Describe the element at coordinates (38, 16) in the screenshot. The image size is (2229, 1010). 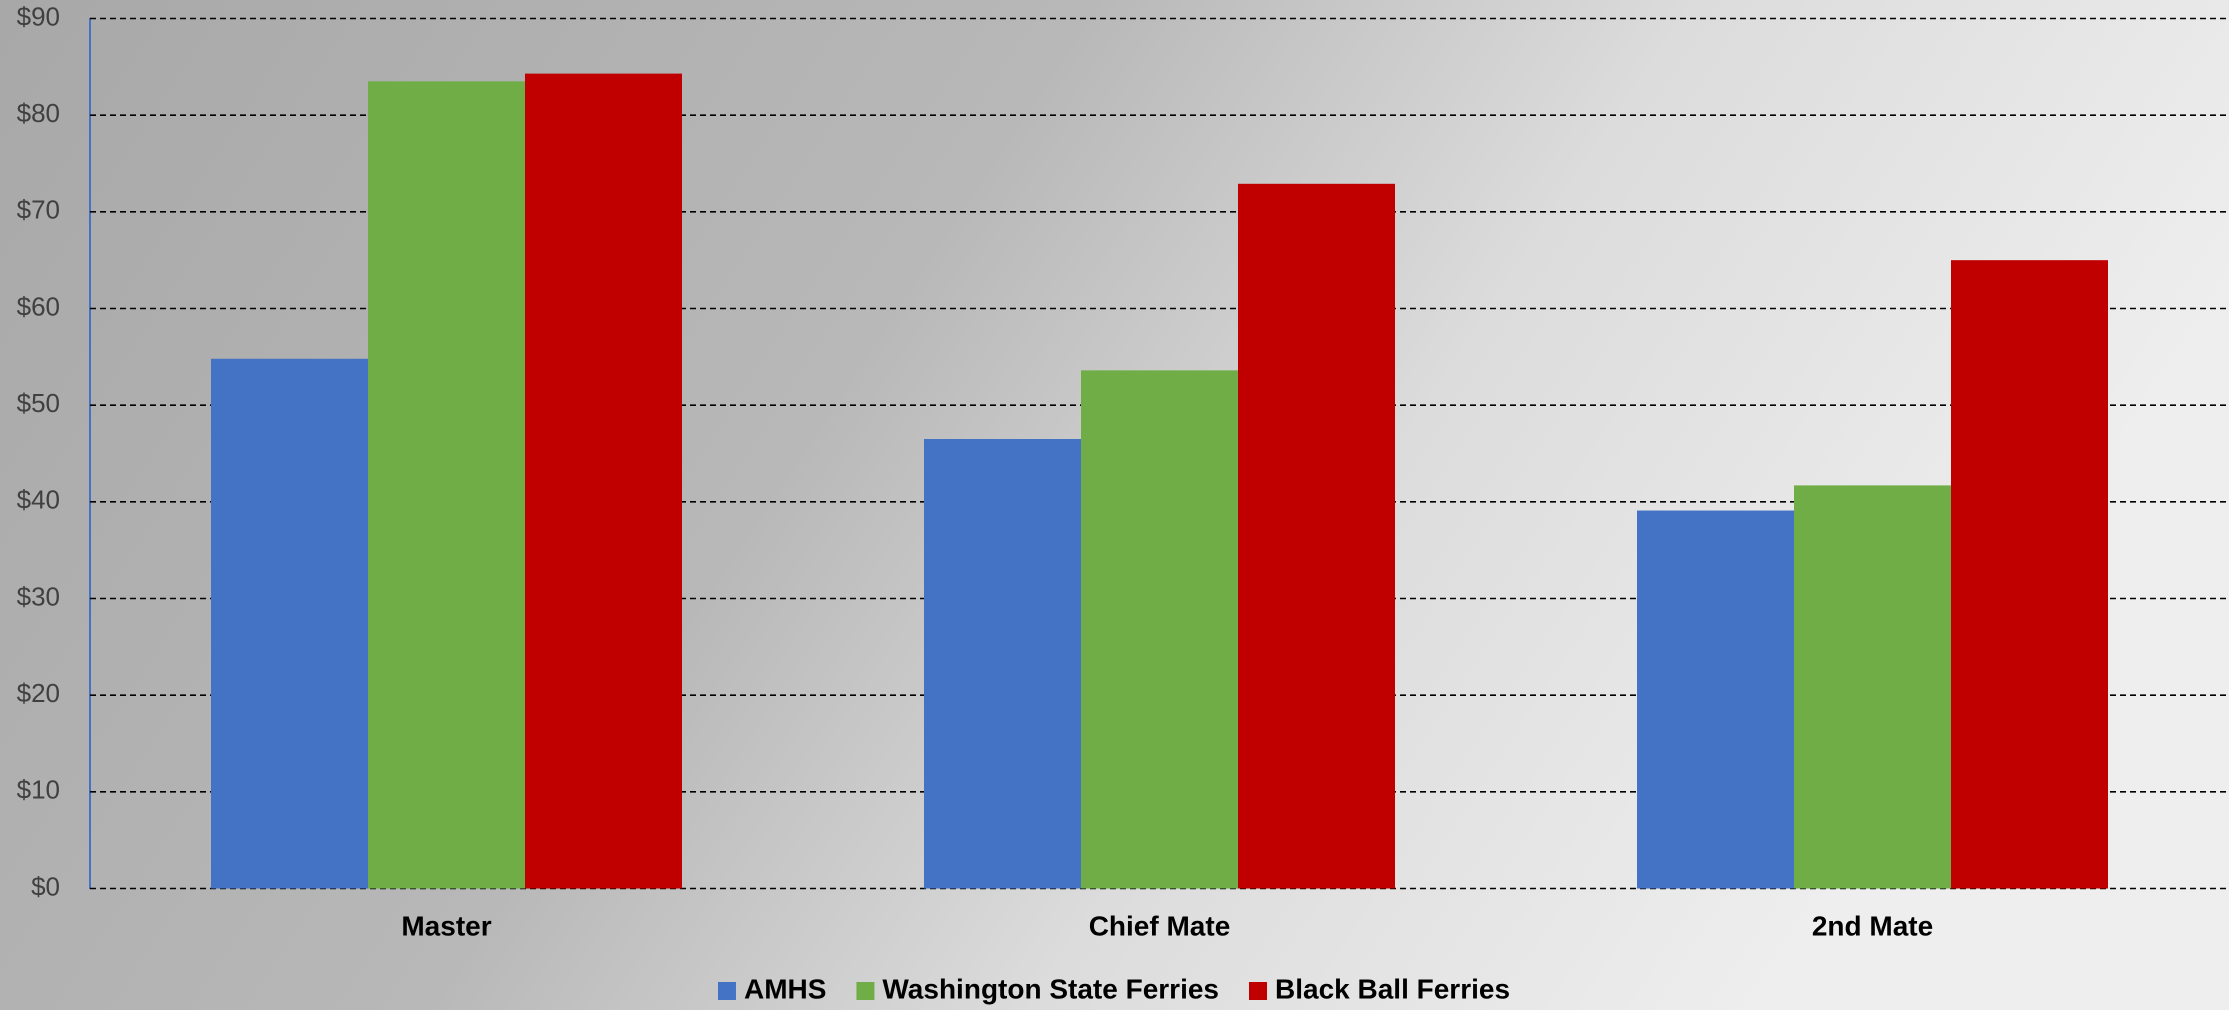
I see `y-tick-label: $90` at that location.